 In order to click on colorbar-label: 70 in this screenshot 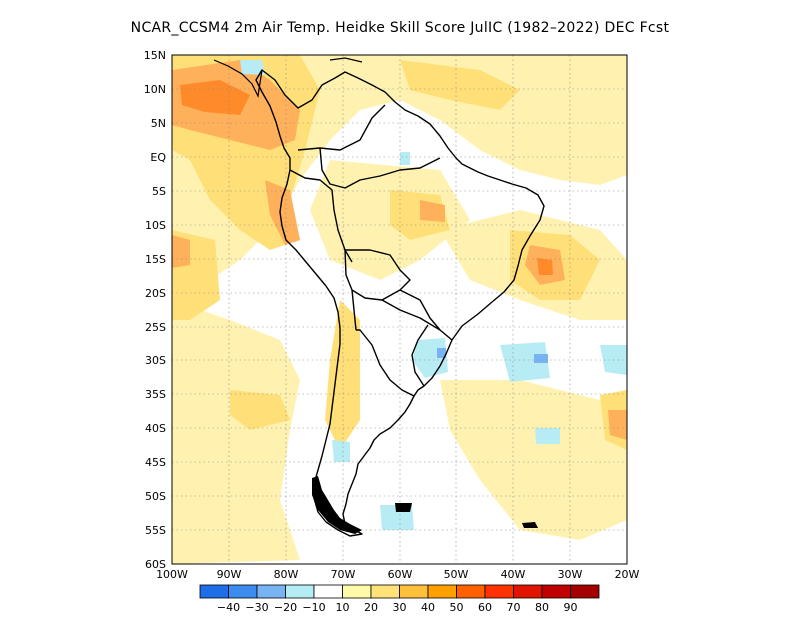, I will do `click(514, 607)`.